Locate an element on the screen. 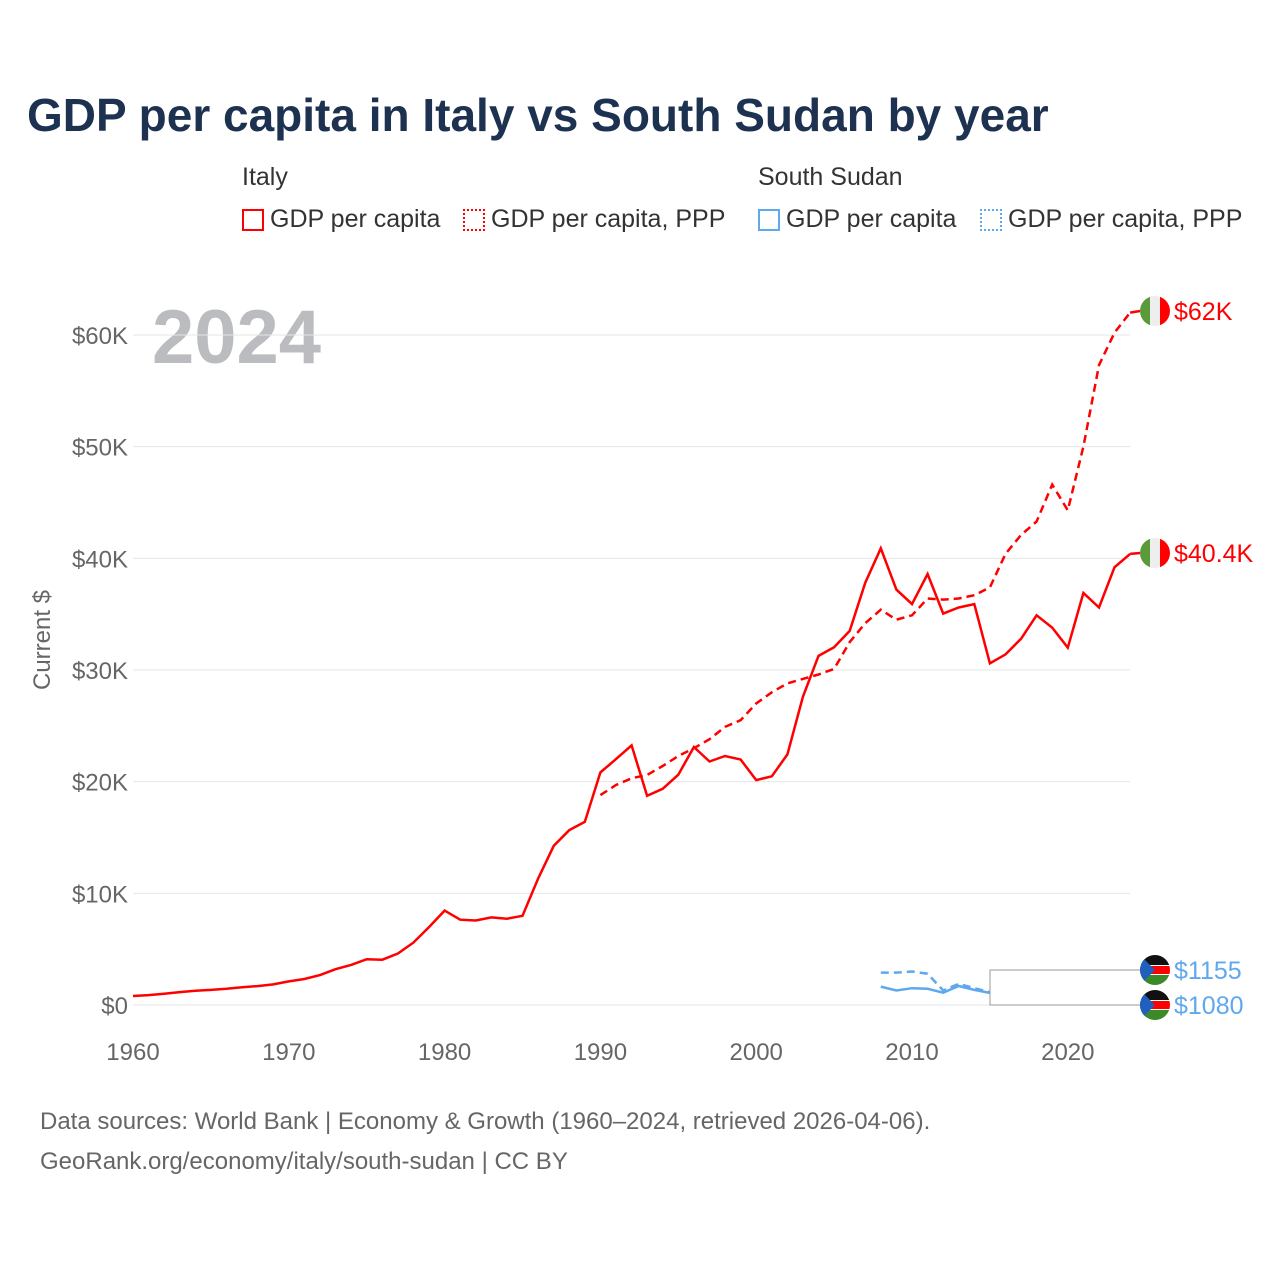 This screenshot has height=1280, width=1280. y-axis-label: Current $ is located at coordinates (42, 640).